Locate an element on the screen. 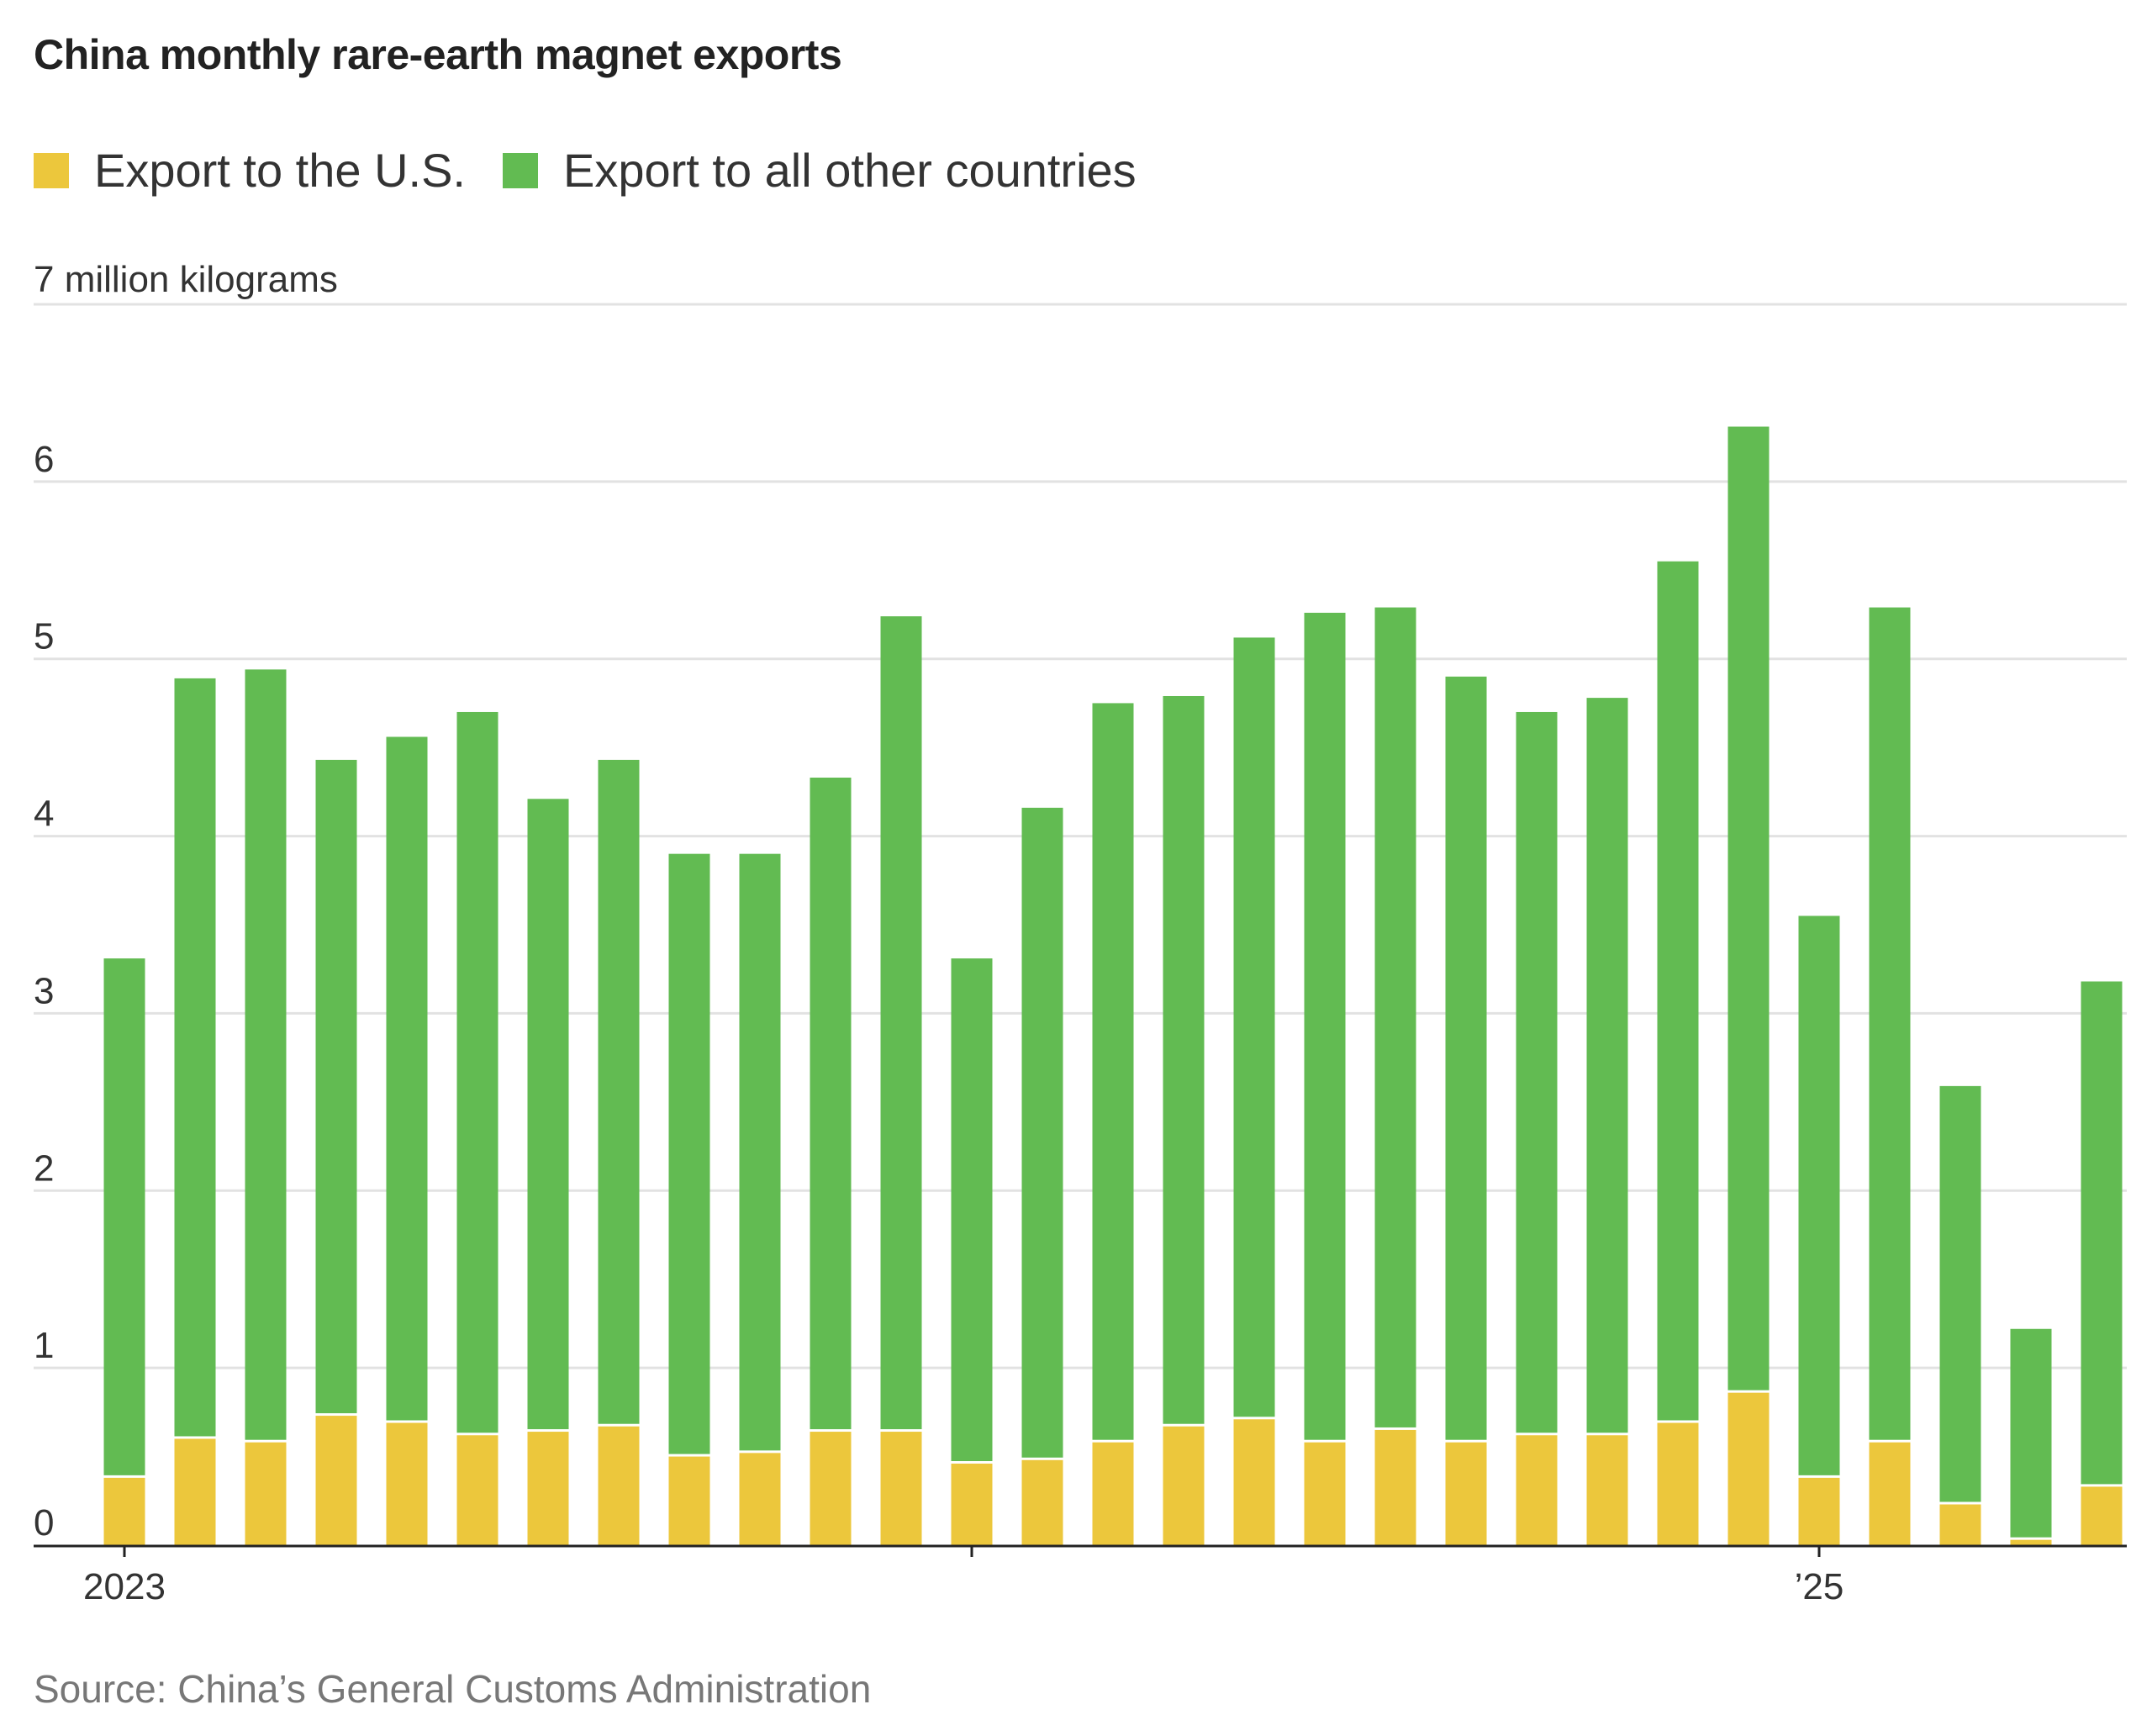 The width and height of the screenshot is (2152, 1736). chart-title: China monthly rare-earth magnet exports is located at coordinates (438, 54).